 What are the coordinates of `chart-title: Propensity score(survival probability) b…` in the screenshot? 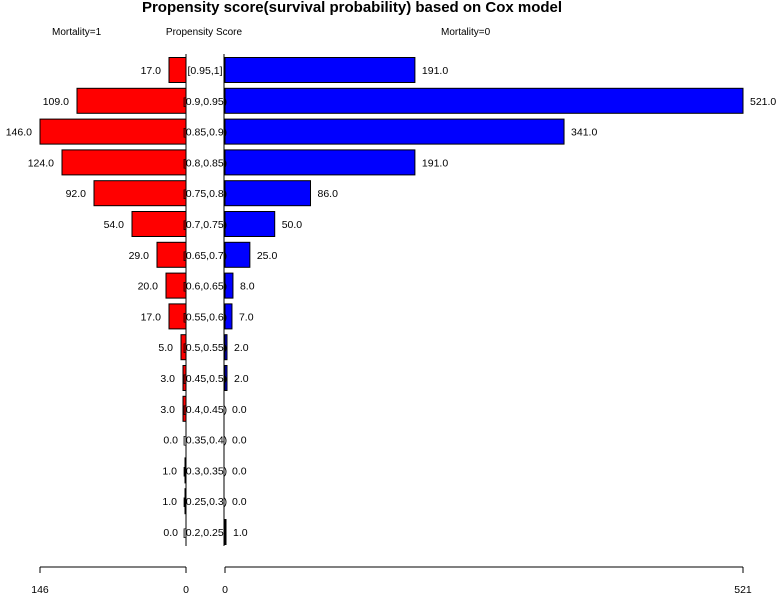 It's located at (352, 8).